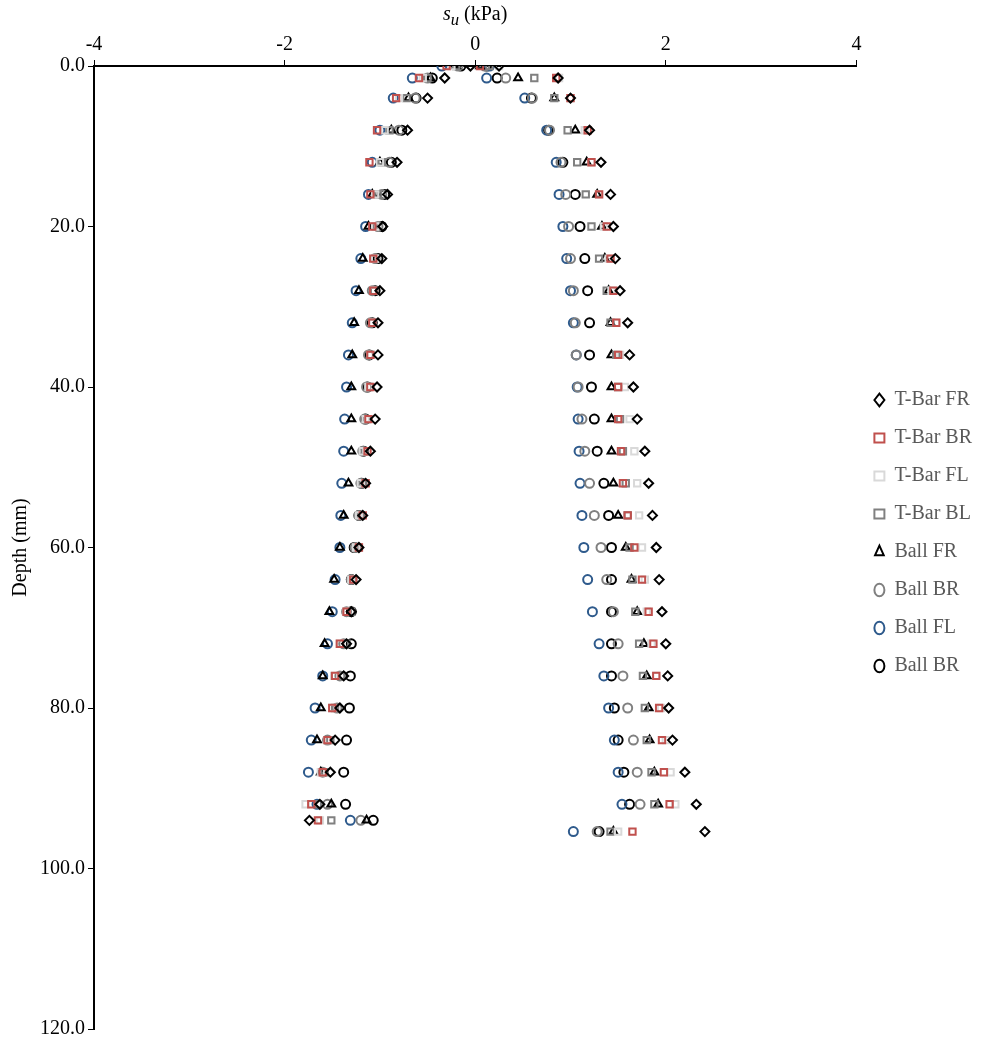 This screenshot has width=992, height=1044. Describe the element at coordinates (62, 1027) in the screenshot. I see `y-tick-label: 120.0` at that location.